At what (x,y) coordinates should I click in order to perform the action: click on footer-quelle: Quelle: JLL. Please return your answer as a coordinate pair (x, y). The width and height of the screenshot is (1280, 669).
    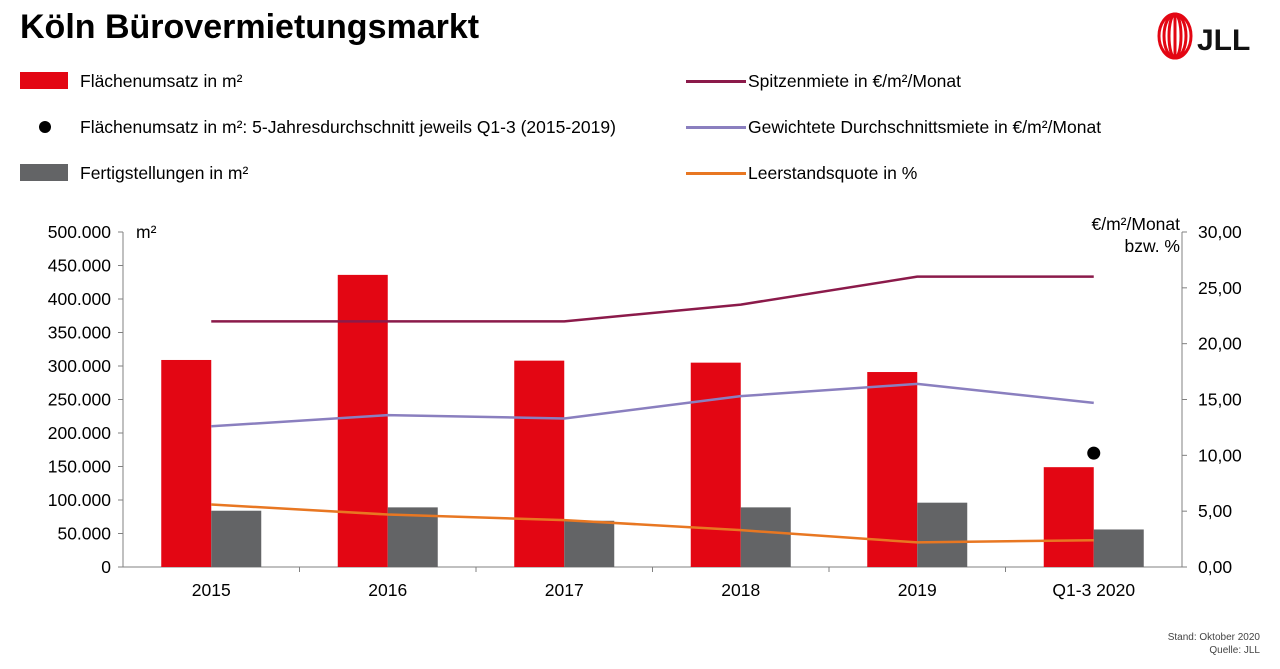
    Looking at the image, I should click on (1234, 650).